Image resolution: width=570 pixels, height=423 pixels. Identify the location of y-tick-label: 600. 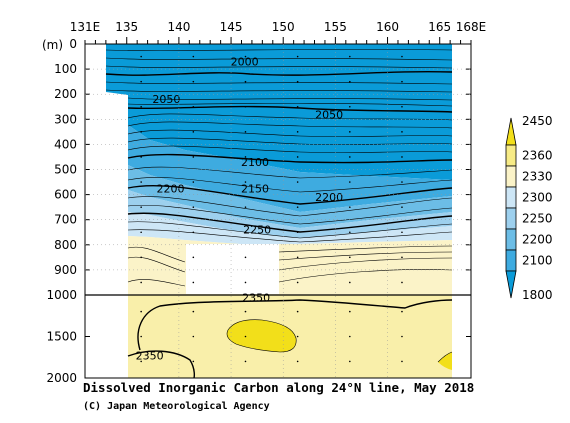
(65, 195).